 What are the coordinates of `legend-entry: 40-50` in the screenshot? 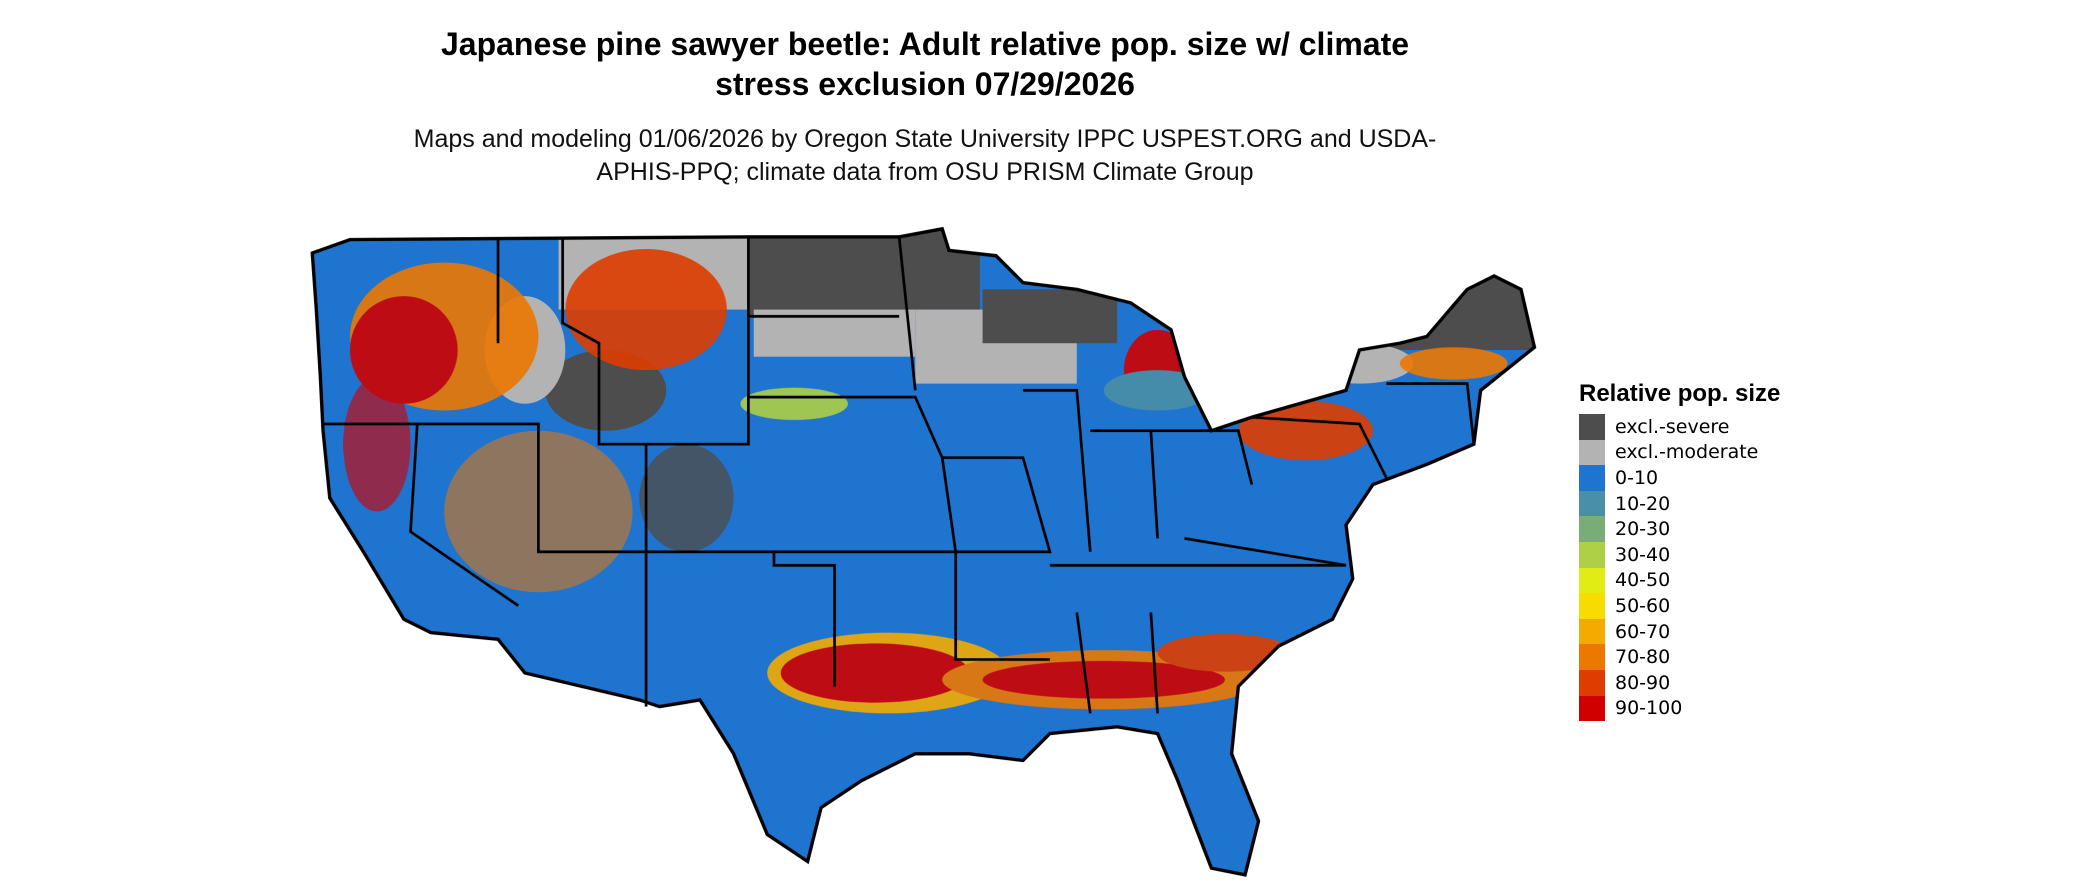 It's located at (1679, 580).